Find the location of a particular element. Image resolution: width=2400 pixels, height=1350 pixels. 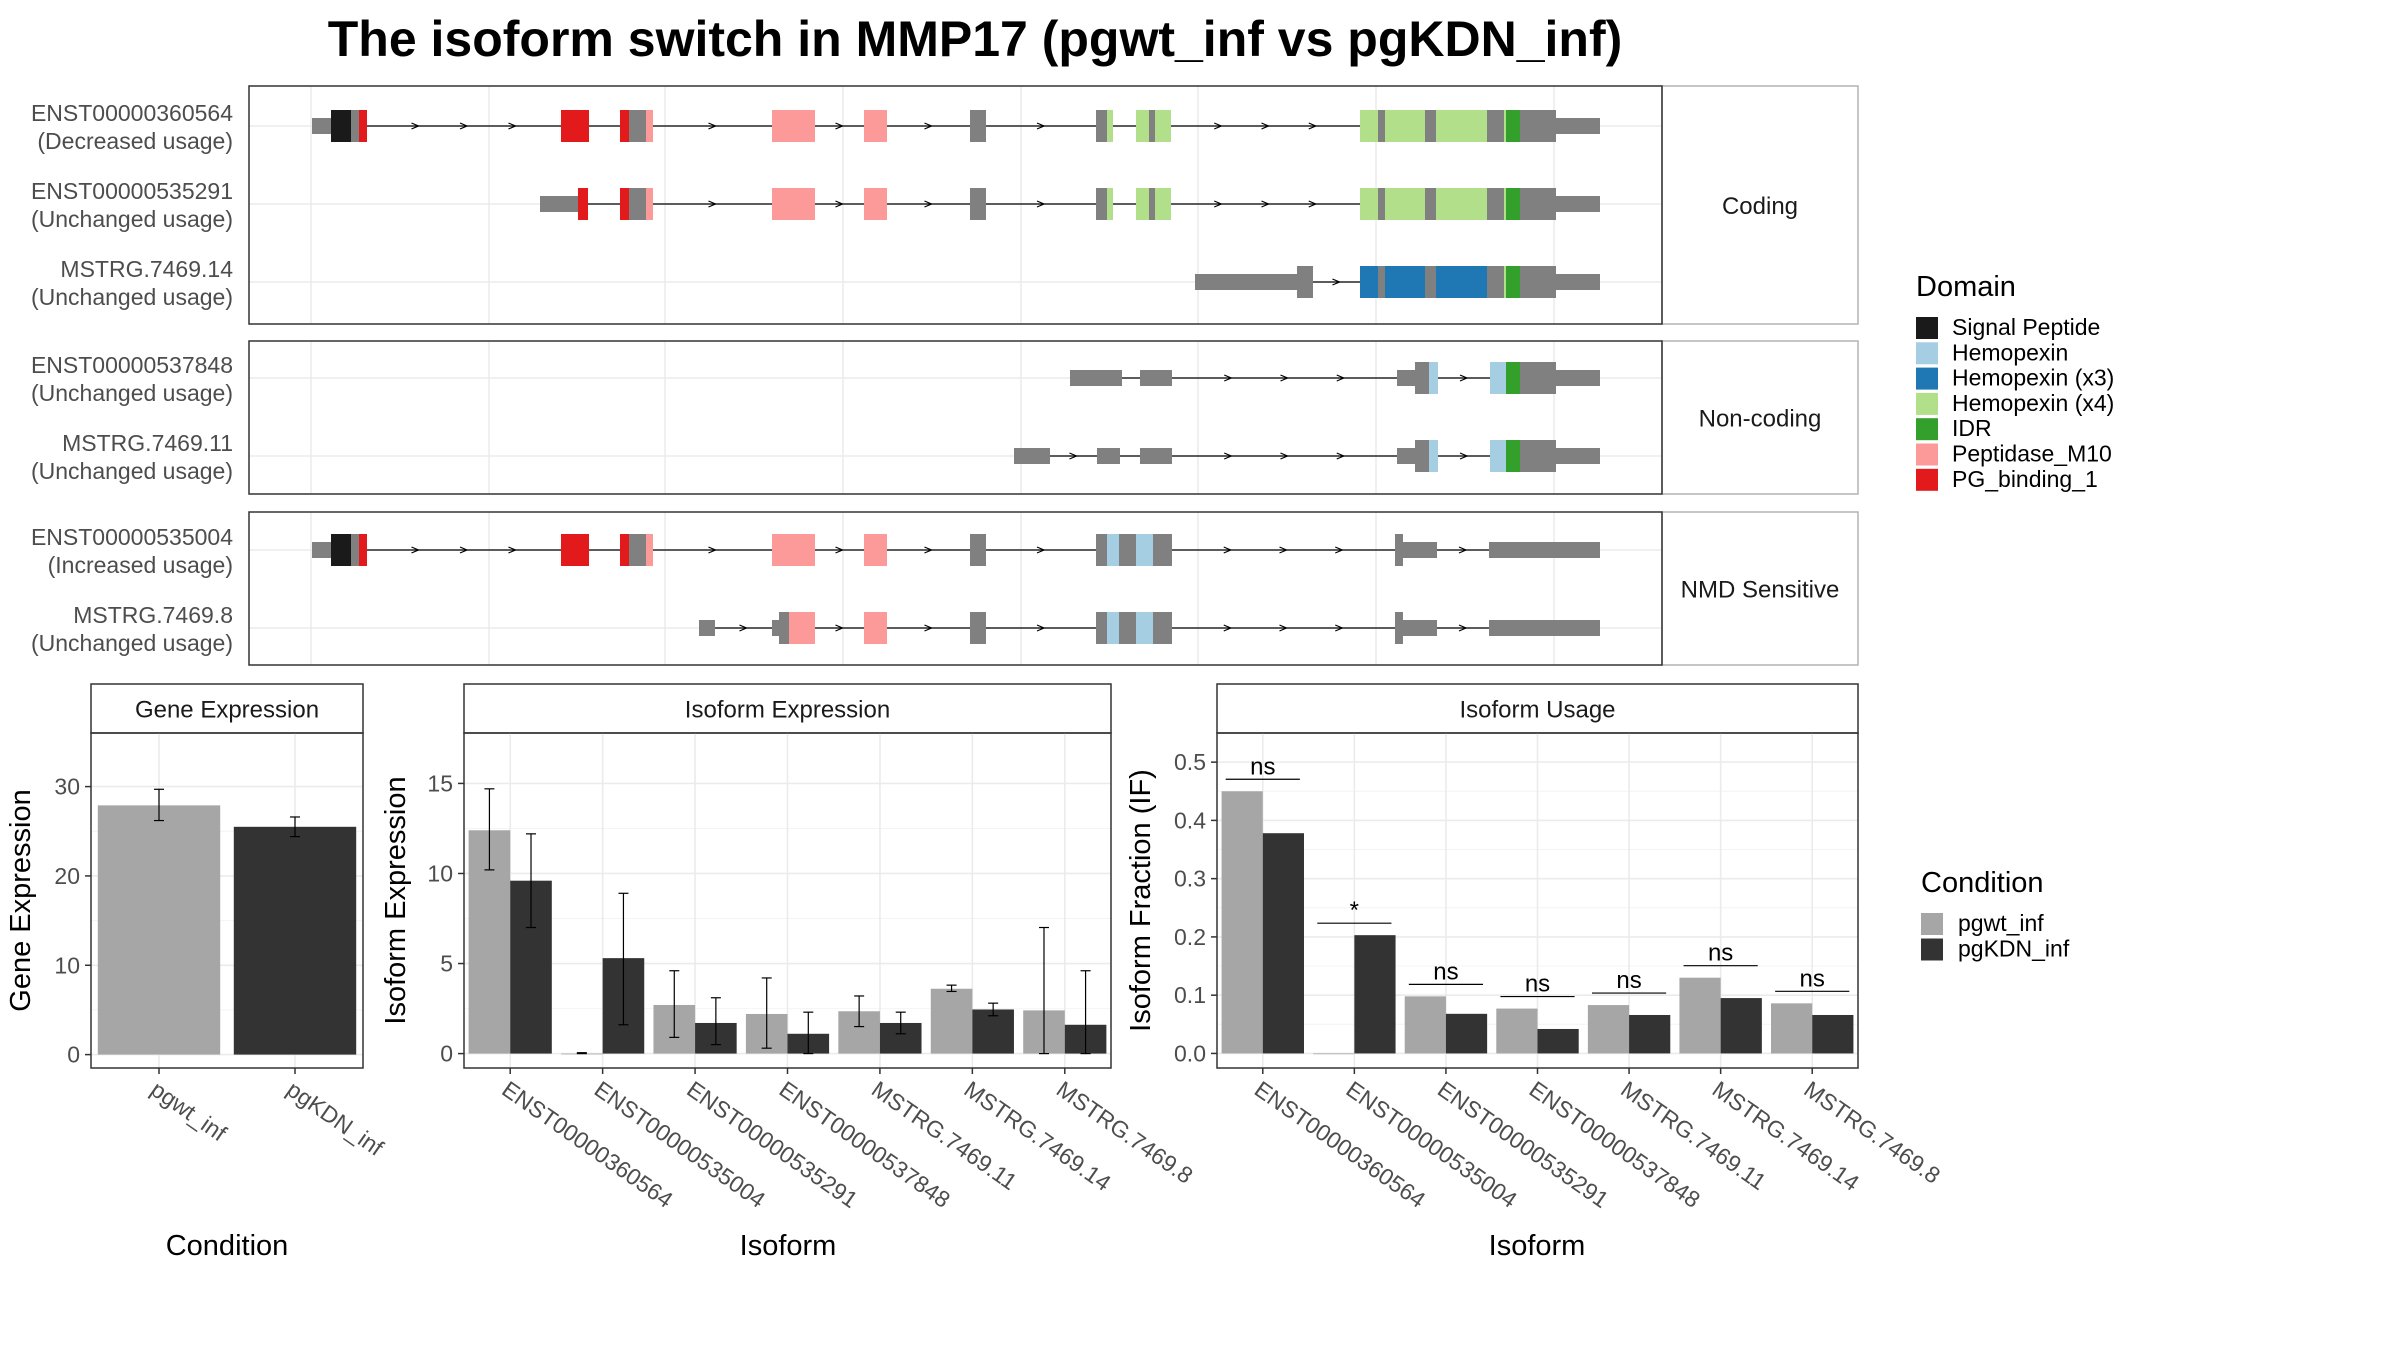

y-axis-title: Gene Expression is located at coordinates (21, 900).